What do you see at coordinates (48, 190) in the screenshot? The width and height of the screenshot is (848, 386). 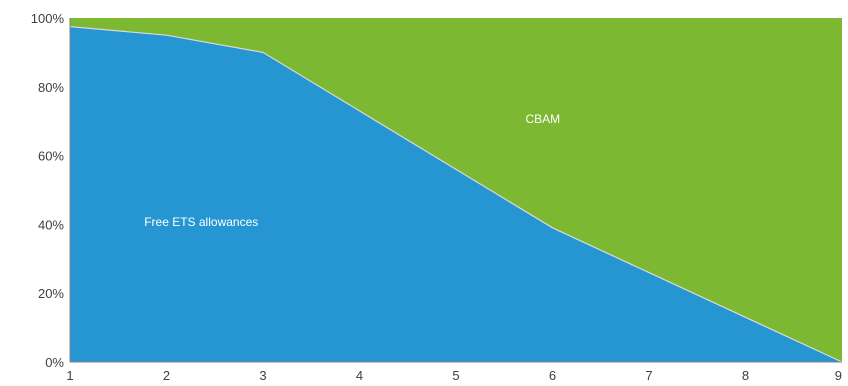 I see `y-tick-labels: 0% 20% 40% 60% 80% 100%` at bounding box center [48, 190].